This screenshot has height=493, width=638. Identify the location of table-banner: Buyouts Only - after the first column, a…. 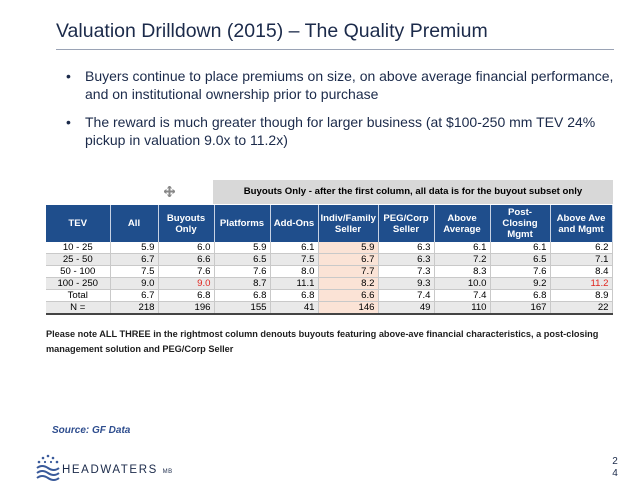
(413, 192).